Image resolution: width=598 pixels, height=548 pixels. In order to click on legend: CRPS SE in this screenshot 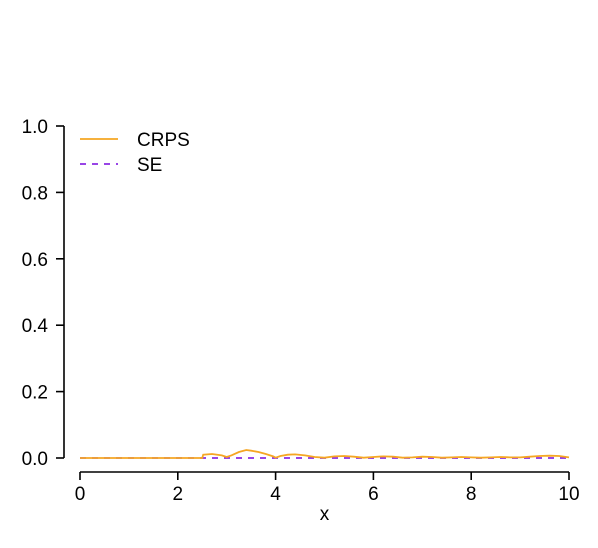, I will do `click(135, 153)`.